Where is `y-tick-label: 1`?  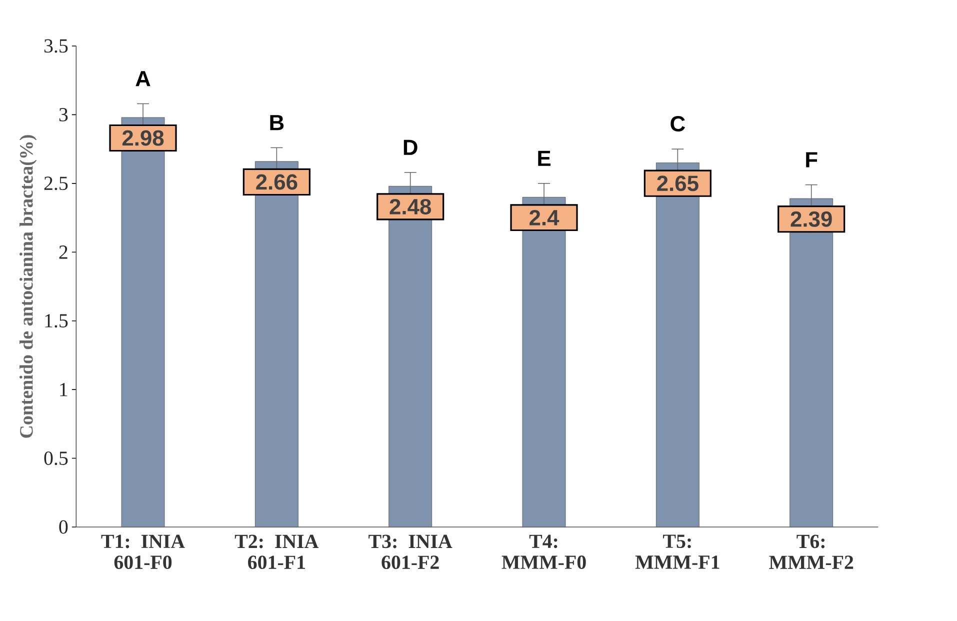 y-tick-label: 1 is located at coordinates (64, 389).